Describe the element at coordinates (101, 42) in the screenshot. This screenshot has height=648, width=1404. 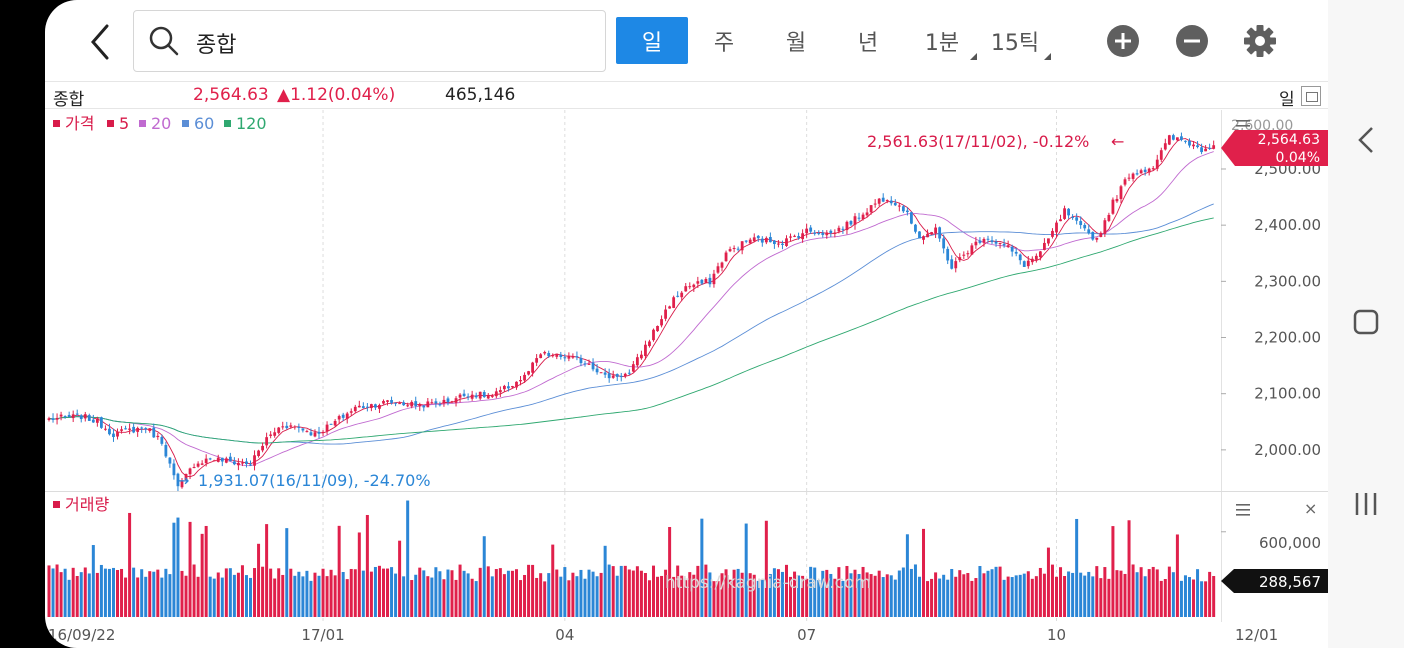
I see `back-button` at that location.